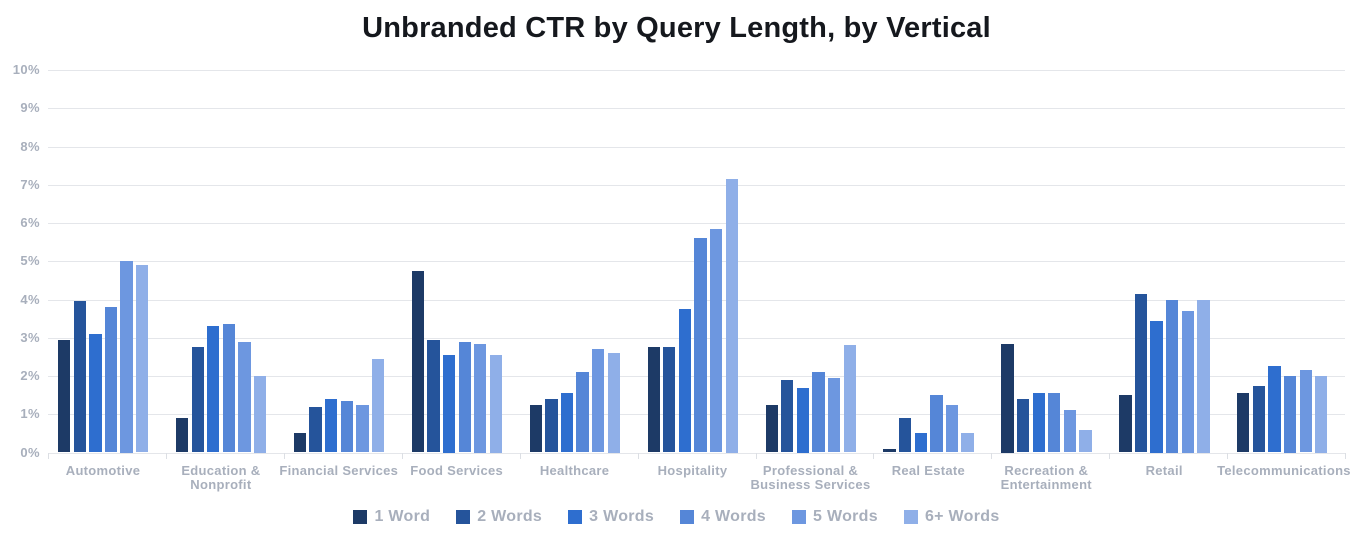 This screenshot has height=538, width=1353. I want to click on y-axis-tick-label: 4%, so click(30, 299).